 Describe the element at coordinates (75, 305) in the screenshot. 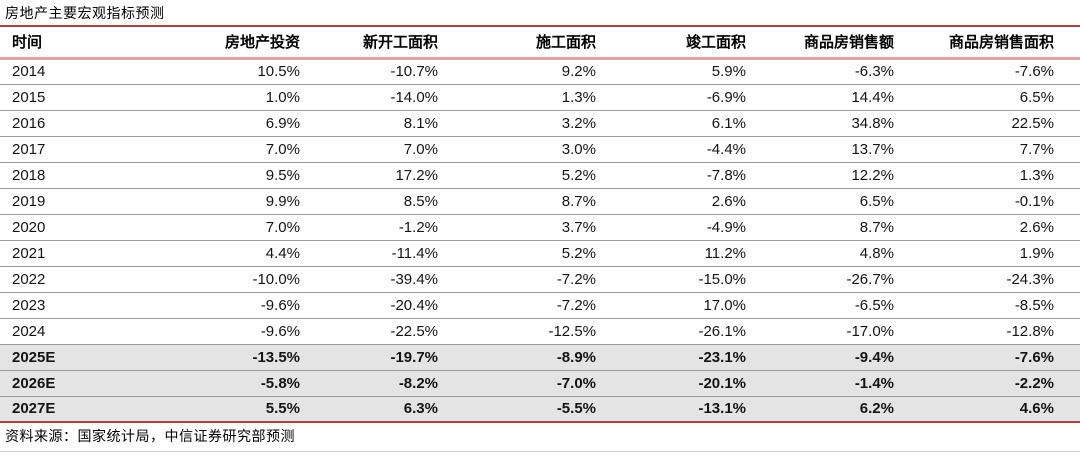

I see `row-time-label: 2023` at that location.